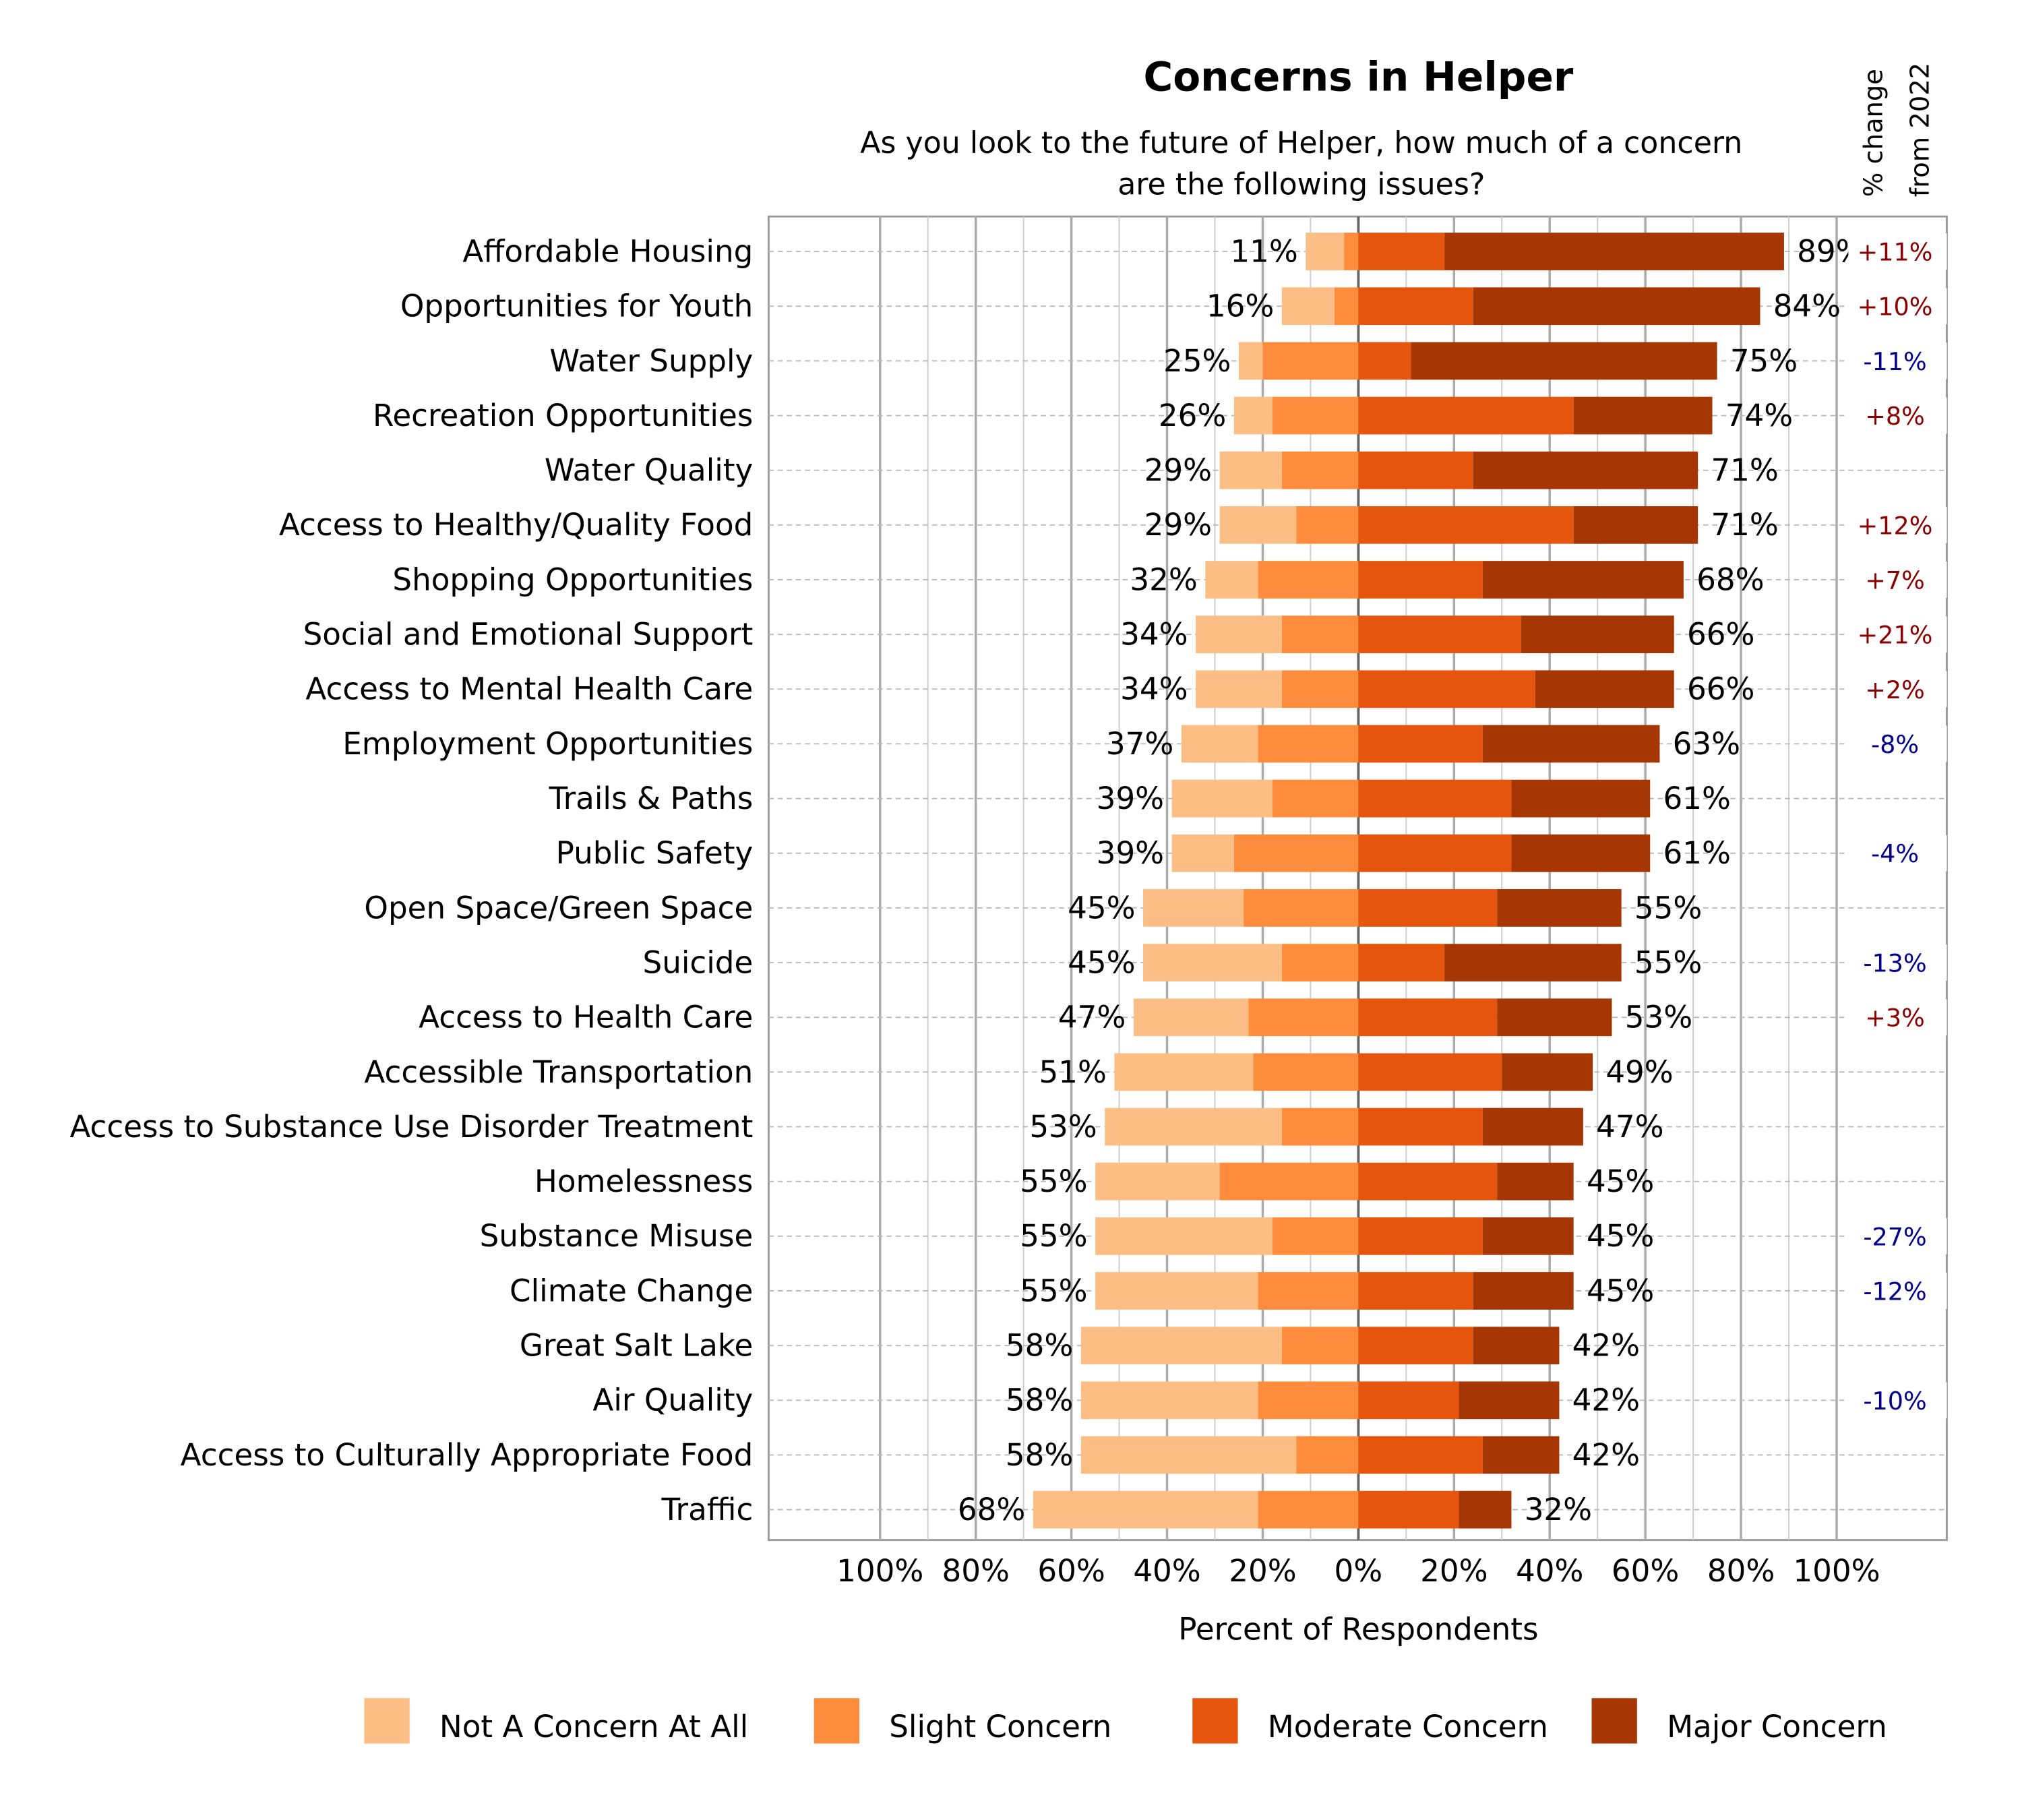 Image resolution: width=2022 pixels, height=1820 pixels. Describe the element at coordinates (563, 416) in the screenshot. I see `category-label: Recreation Opportunities` at that location.